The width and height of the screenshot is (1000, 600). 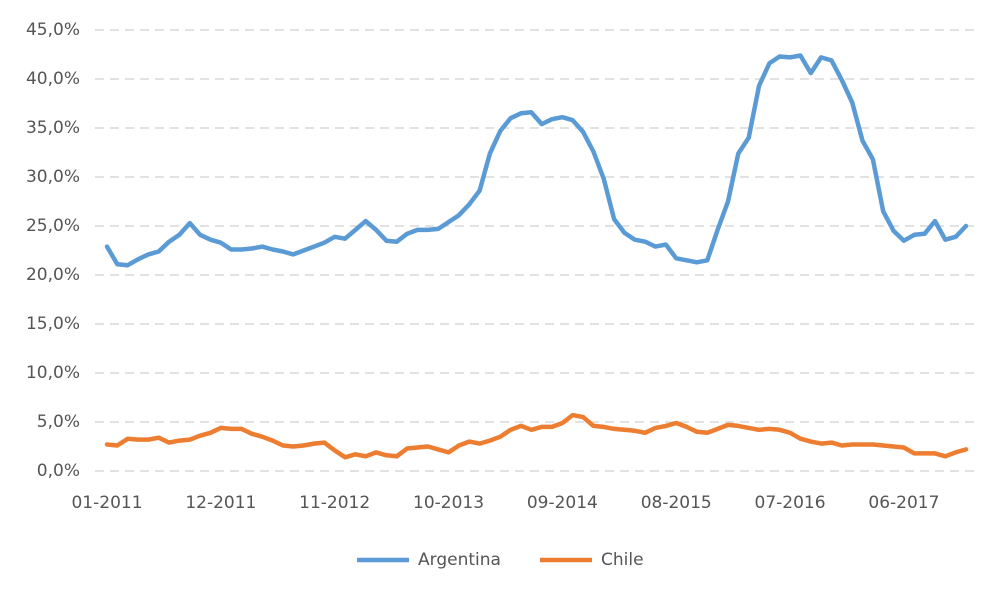 I want to click on y-tick-label: 25,0%, so click(x=53, y=226).